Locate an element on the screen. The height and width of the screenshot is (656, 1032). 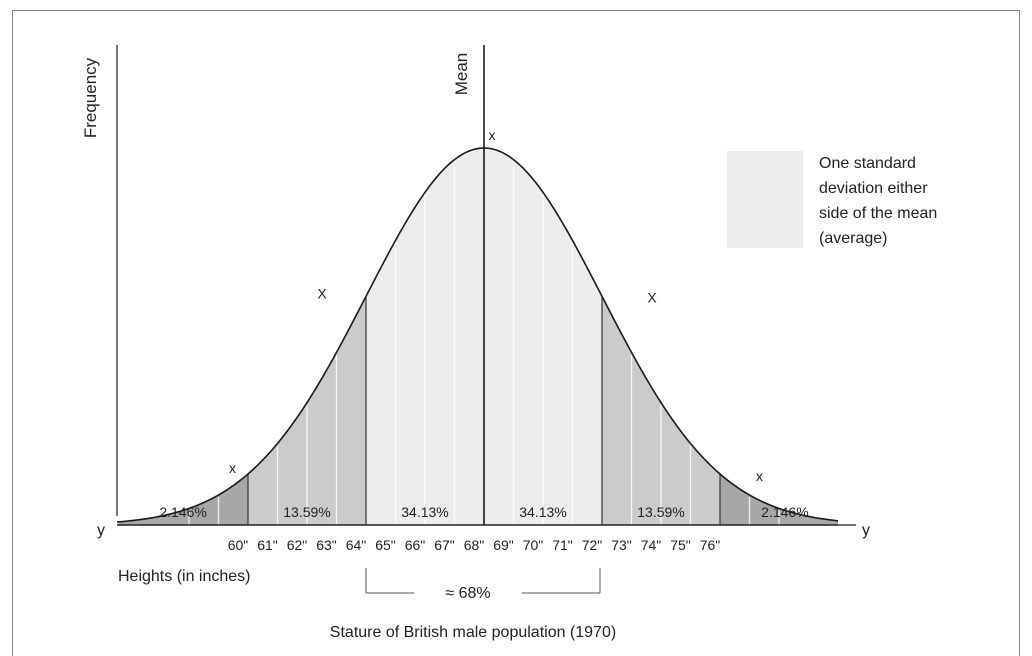
sixty-eight-bracket: ≈ 68% is located at coordinates (483, 585).